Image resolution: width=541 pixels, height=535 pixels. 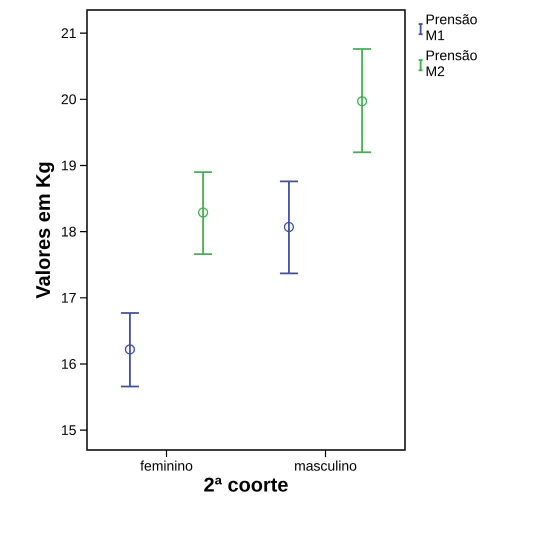 I want to click on y-tick-label: 19, so click(x=69, y=165).